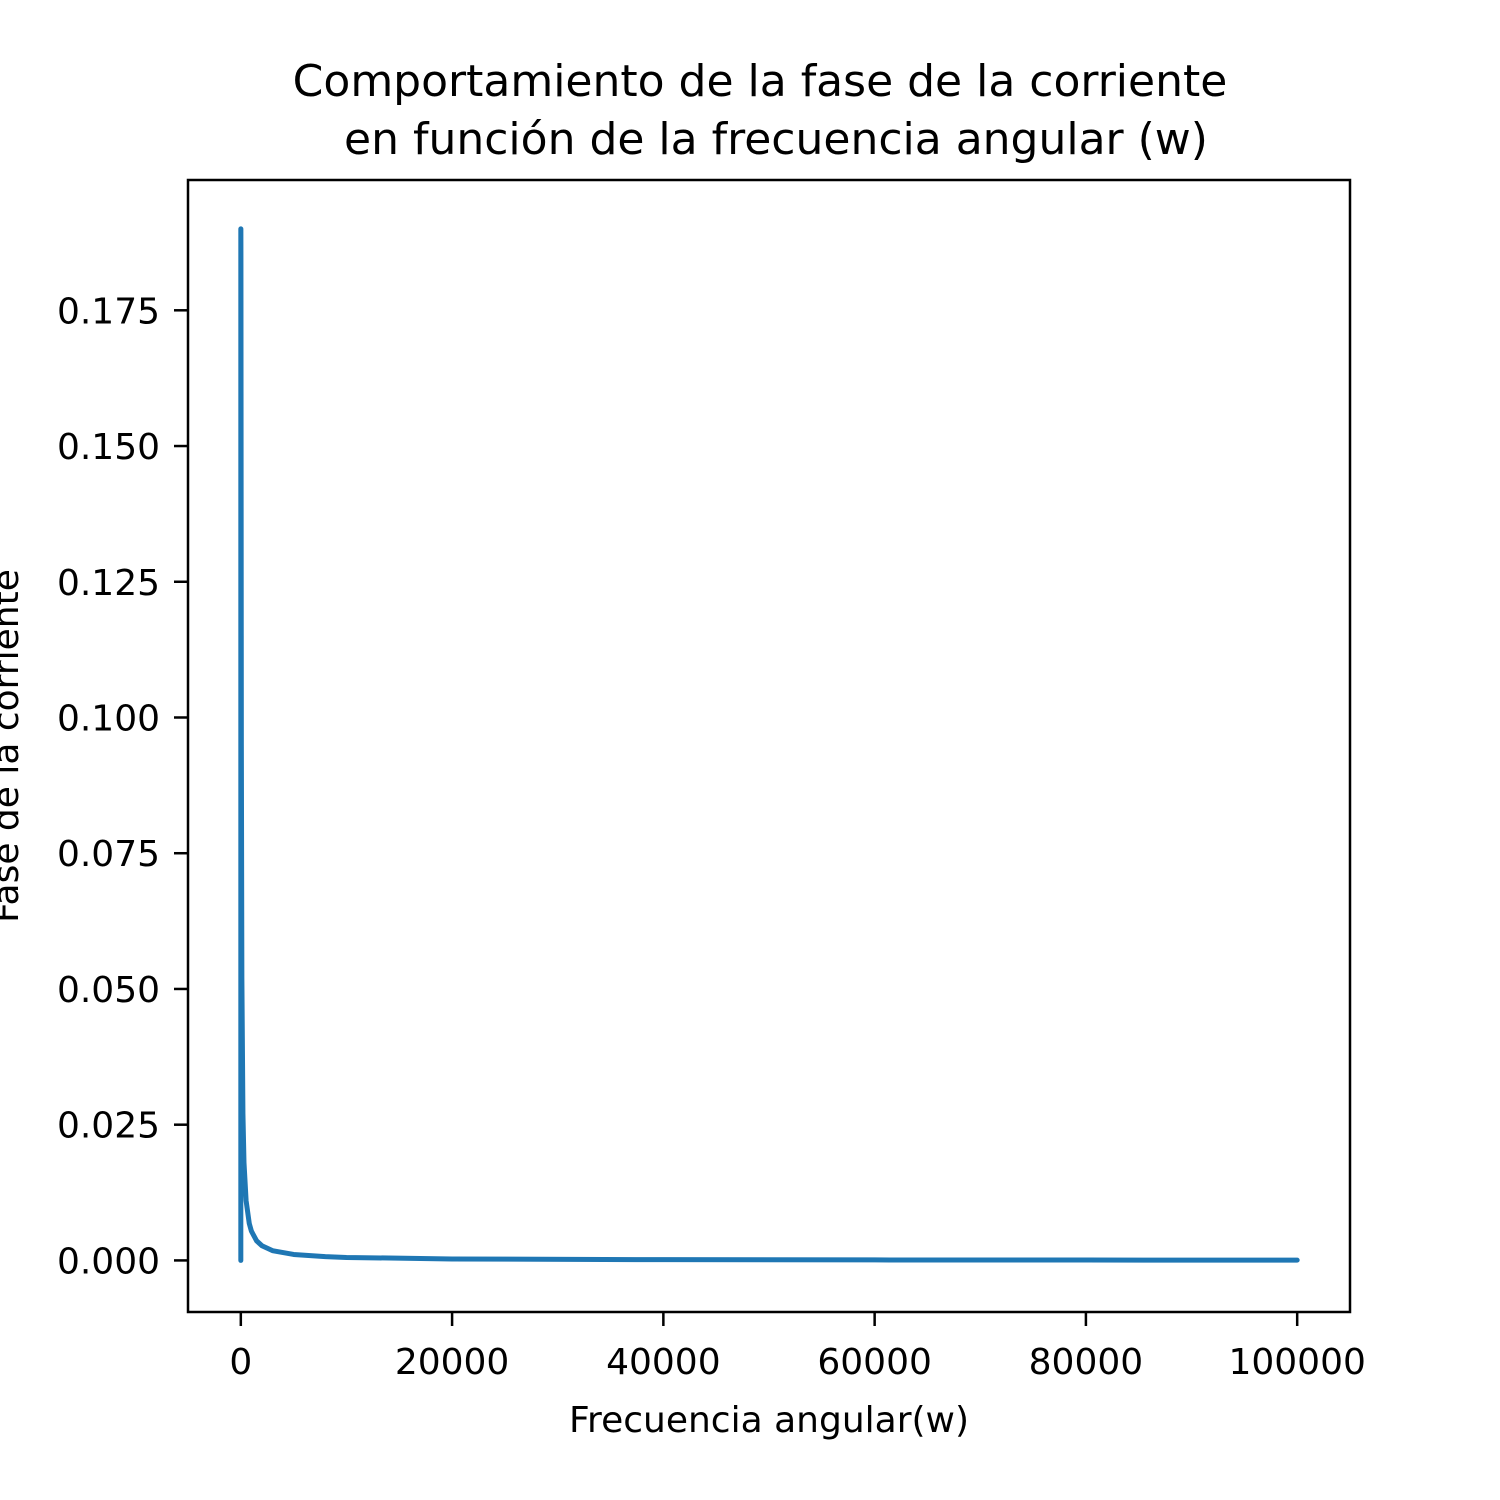 The height and width of the screenshot is (1500, 1500). What do you see at coordinates (240, 1362) in the screenshot?
I see `x-tick-label: 0` at bounding box center [240, 1362].